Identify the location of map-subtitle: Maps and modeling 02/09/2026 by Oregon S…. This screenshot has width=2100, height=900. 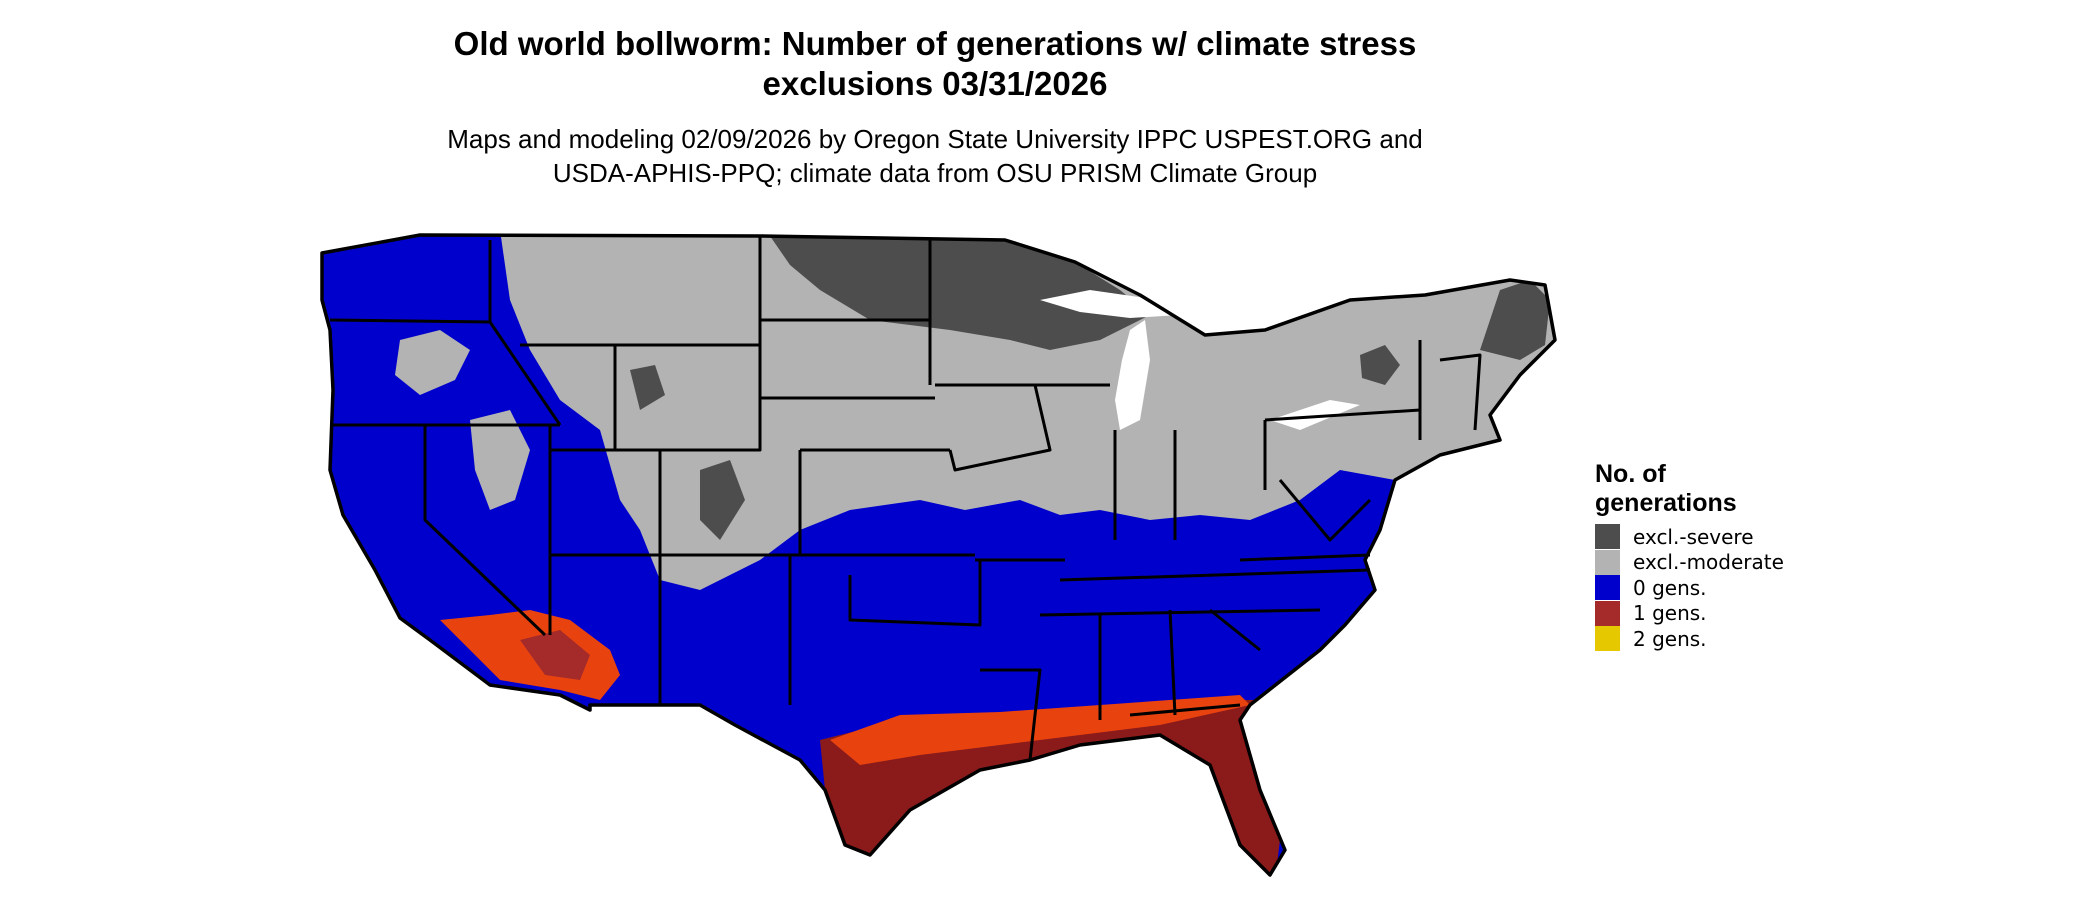
(935, 156).